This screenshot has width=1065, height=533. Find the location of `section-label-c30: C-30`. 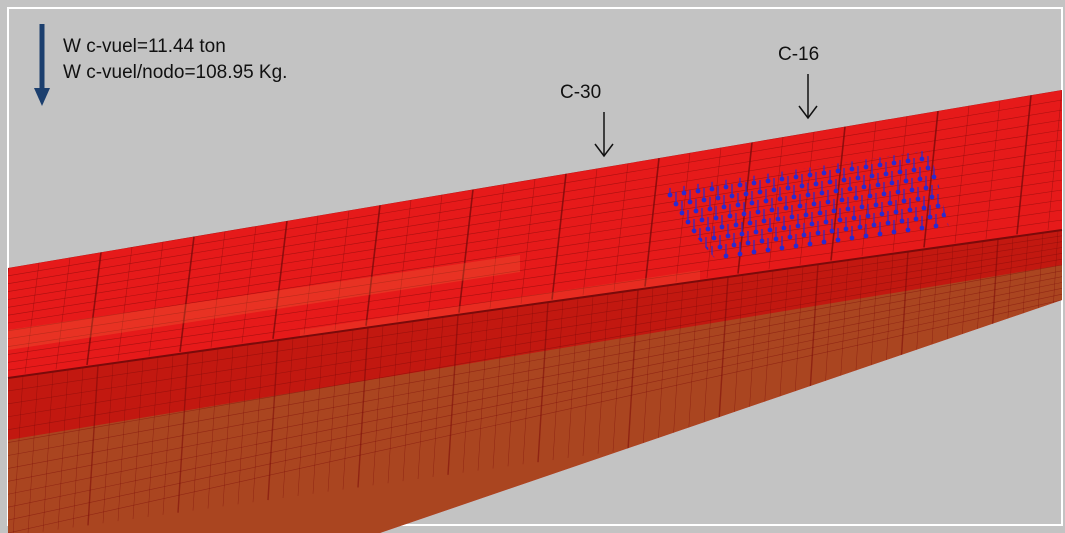

section-label-c30: C-30 is located at coordinates (581, 92).